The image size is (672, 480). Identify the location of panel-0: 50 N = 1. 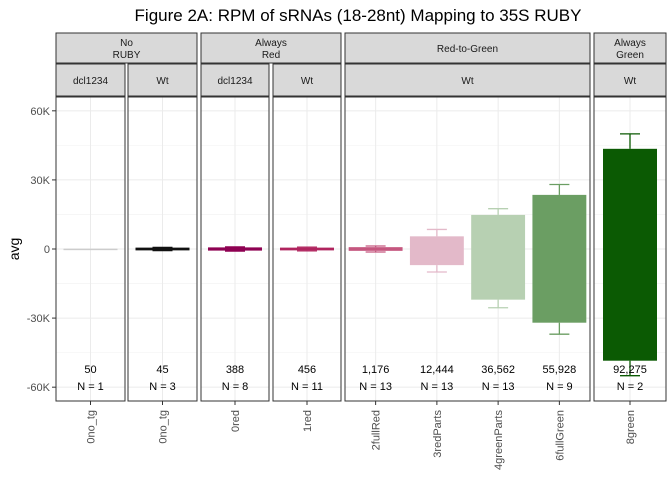
(90, 249).